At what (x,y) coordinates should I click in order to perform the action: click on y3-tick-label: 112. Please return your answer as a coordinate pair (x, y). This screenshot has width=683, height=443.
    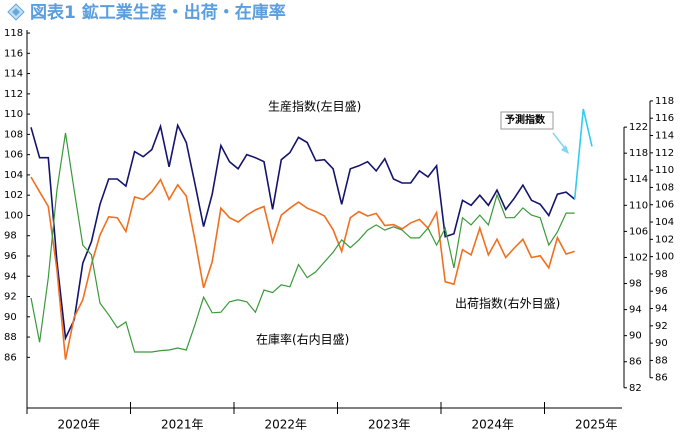
    Looking at the image, I should click on (664, 153).